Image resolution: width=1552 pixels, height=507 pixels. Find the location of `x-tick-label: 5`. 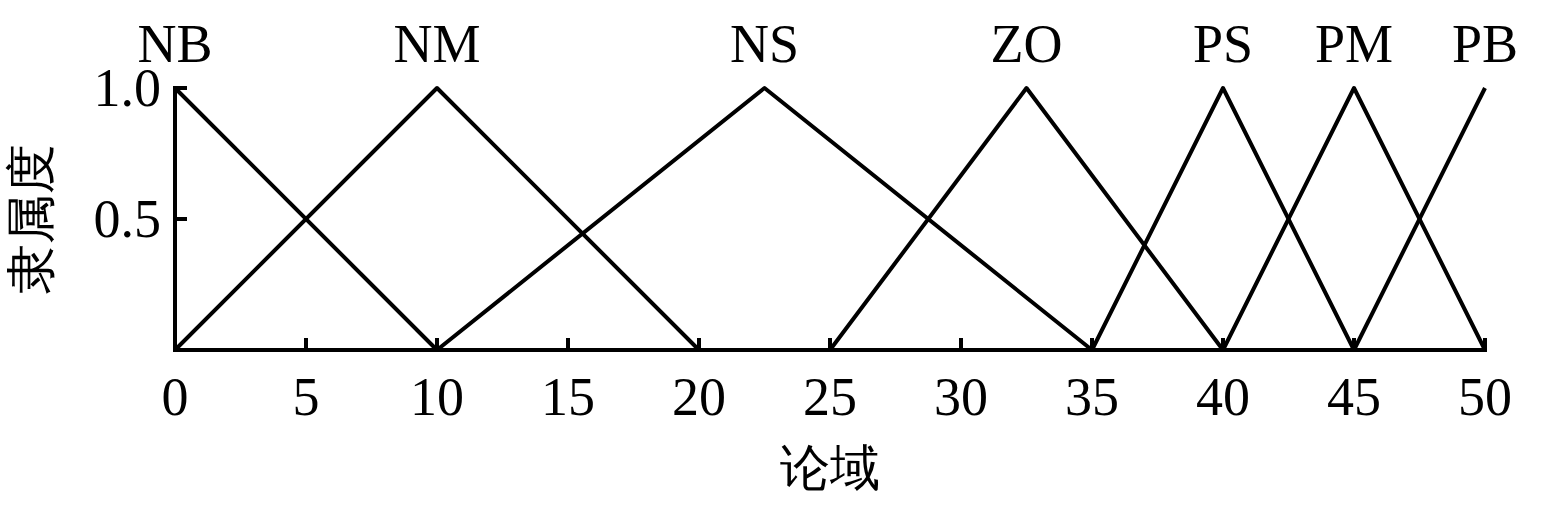

x-tick-label: 5 is located at coordinates (306, 397).